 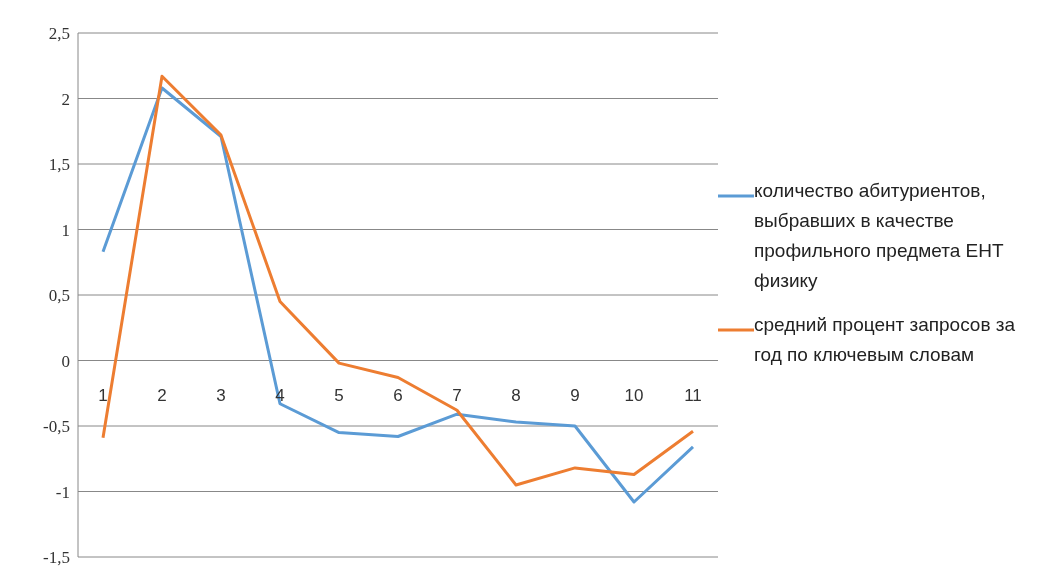 I want to click on x-tick-label: 9, so click(x=575, y=395).